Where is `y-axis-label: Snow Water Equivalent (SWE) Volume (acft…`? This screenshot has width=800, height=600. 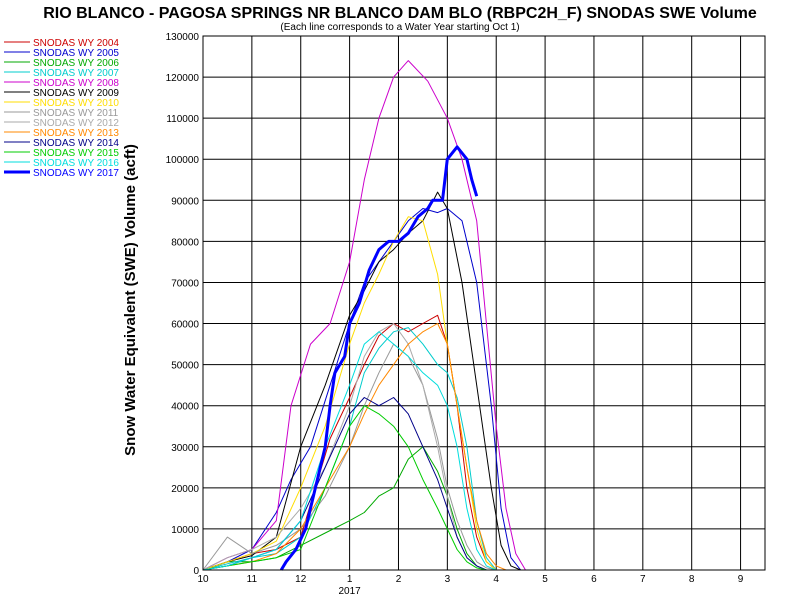
y-axis-label: Snow Water Equivalent (SWE) Volume (acft… is located at coordinates (130, 300).